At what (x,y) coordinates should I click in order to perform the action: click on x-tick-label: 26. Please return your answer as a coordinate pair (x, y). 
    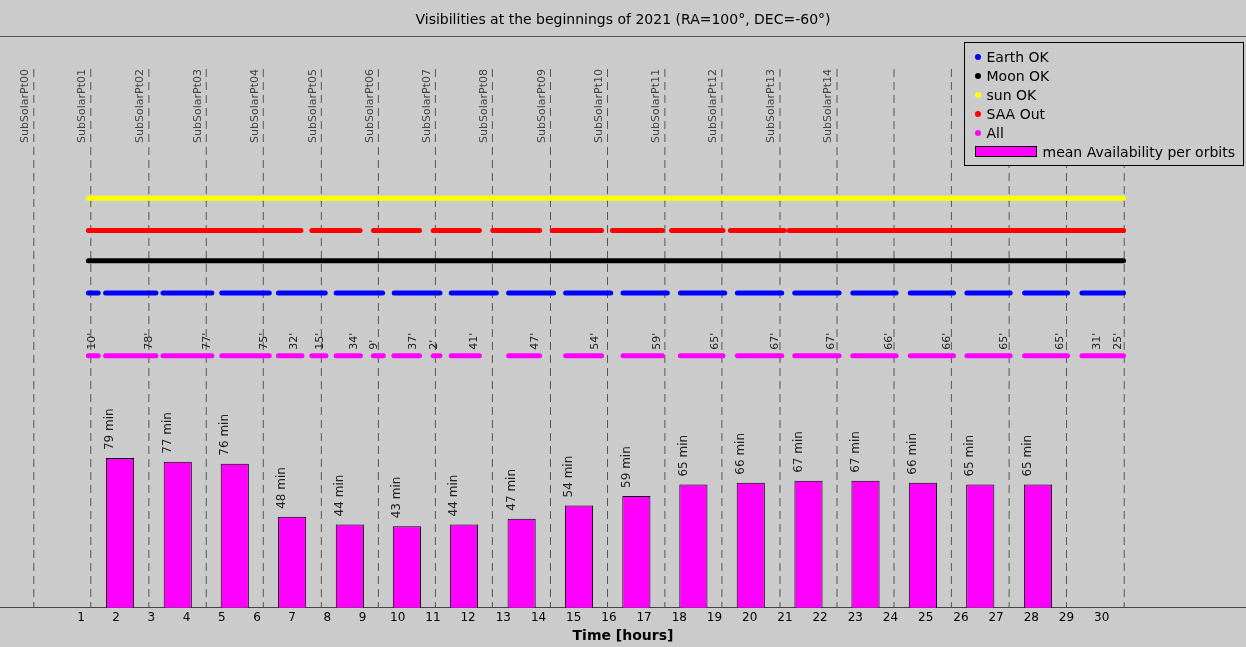
    Looking at the image, I should click on (961, 617).